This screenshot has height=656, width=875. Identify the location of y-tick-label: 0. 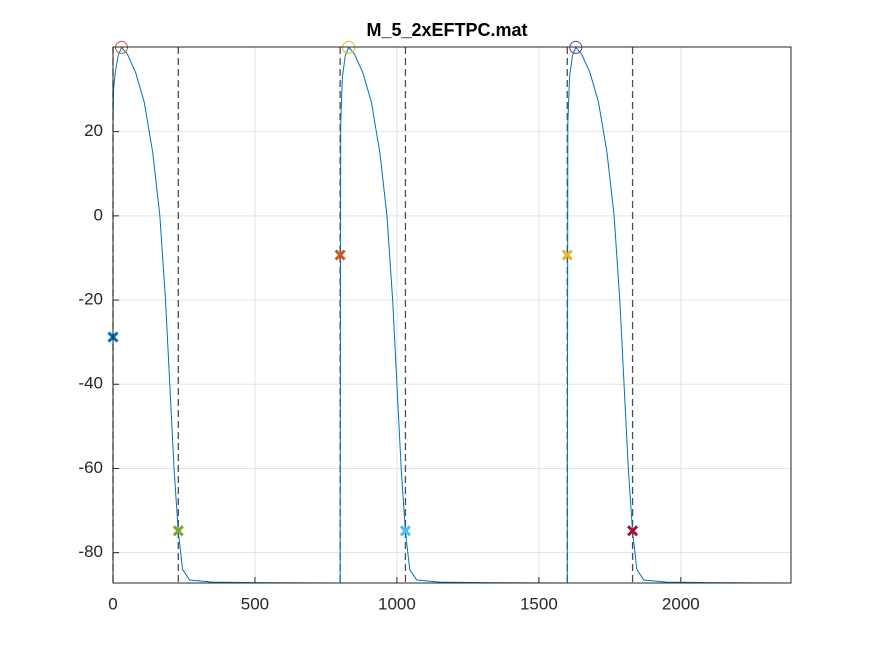
(98, 214).